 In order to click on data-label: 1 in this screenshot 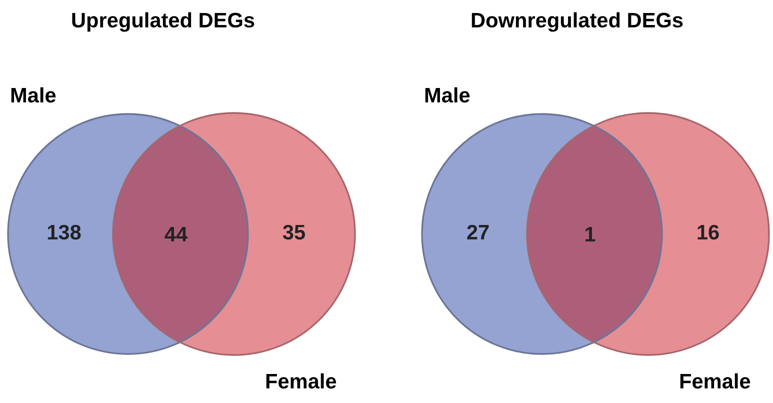, I will do `click(591, 234)`.